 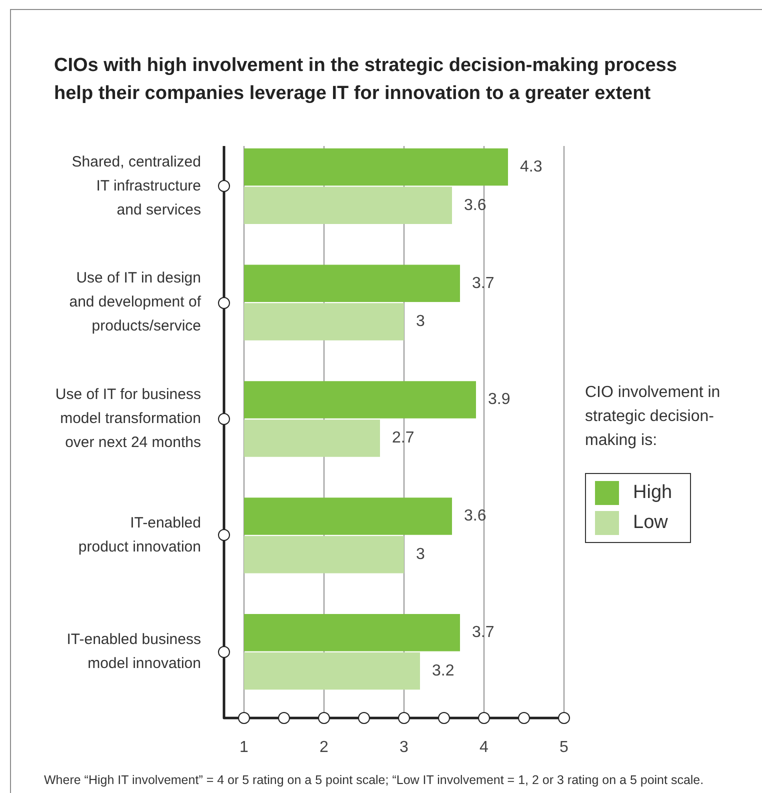 I want to click on chart-title: CIOs with high involvement in the strategic decision-making process help their companies leverage IT for innovation to a greater extent, so click(x=366, y=80).